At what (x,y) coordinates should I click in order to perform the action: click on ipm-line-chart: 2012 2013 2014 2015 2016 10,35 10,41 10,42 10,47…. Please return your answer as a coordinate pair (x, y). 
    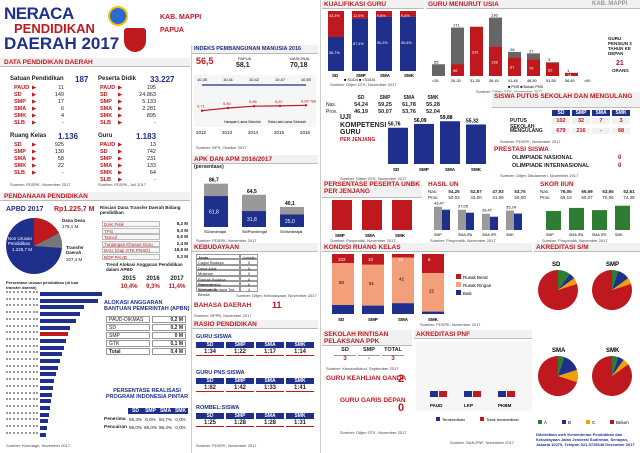
    Looking at the image, I should click on (255, 105).